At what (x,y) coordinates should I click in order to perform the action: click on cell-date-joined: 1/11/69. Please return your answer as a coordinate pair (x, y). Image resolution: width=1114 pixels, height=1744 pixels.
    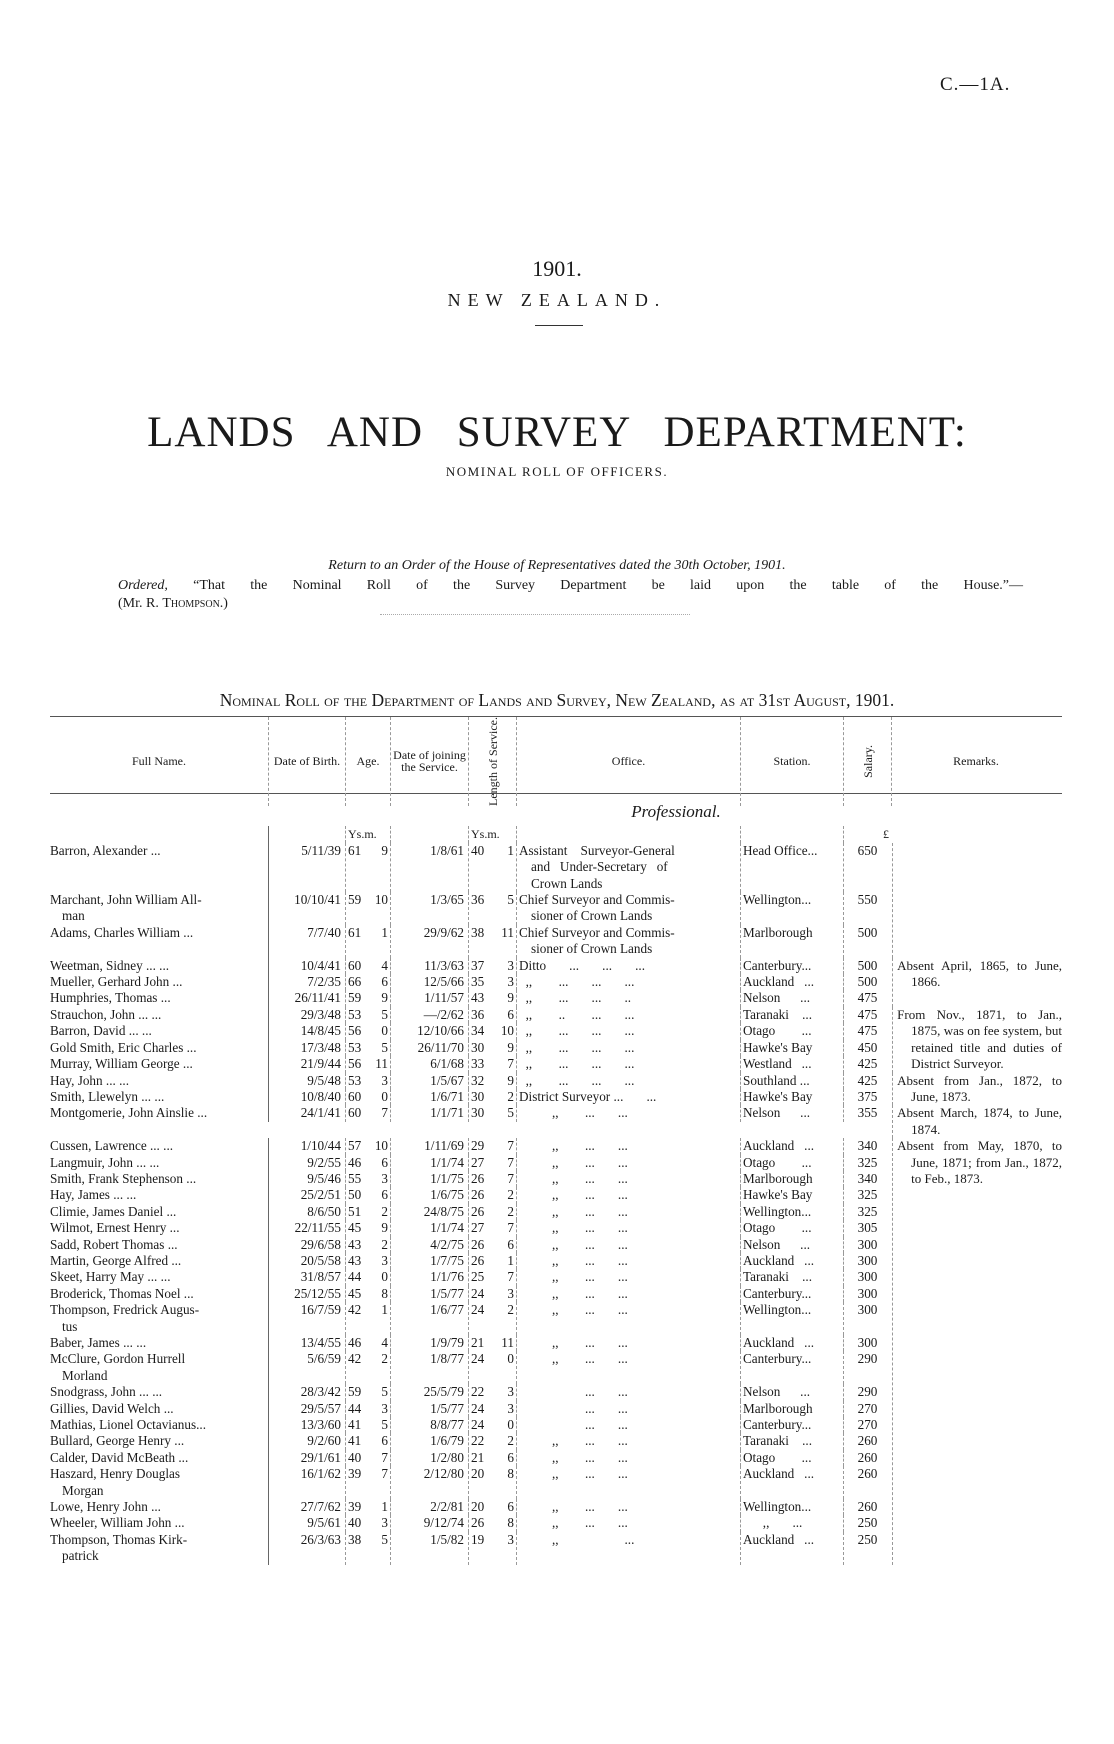
    Looking at the image, I should click on (429, 1146).